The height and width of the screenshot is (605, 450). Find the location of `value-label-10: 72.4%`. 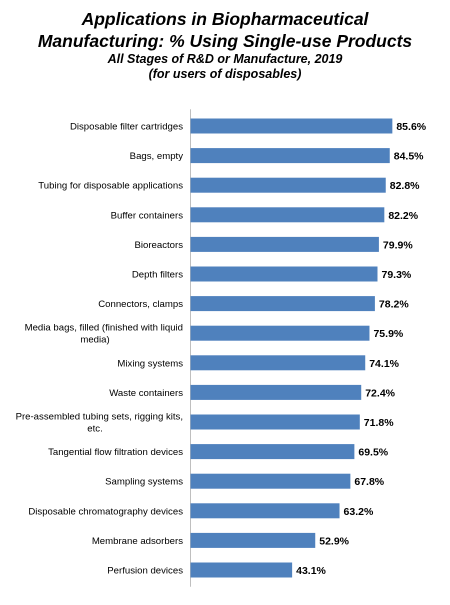

value-label-10: 72.4% is located at coordinates (380, 393).